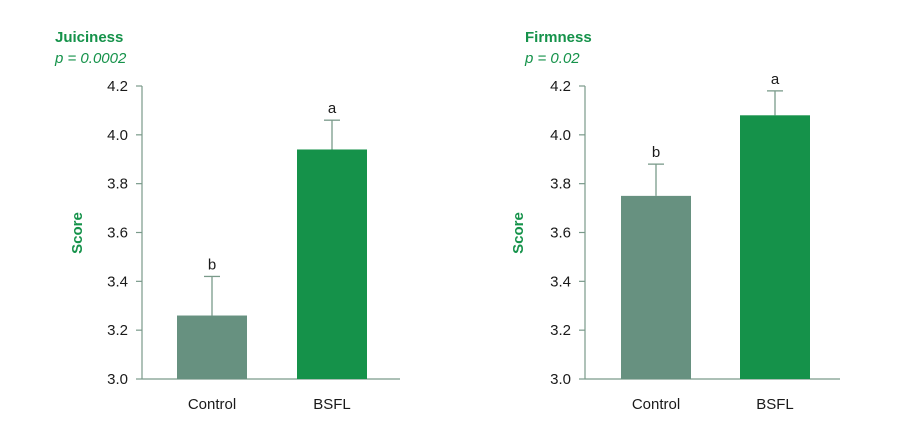  I want to click on chart-title: Firmness, so click(558, 37).